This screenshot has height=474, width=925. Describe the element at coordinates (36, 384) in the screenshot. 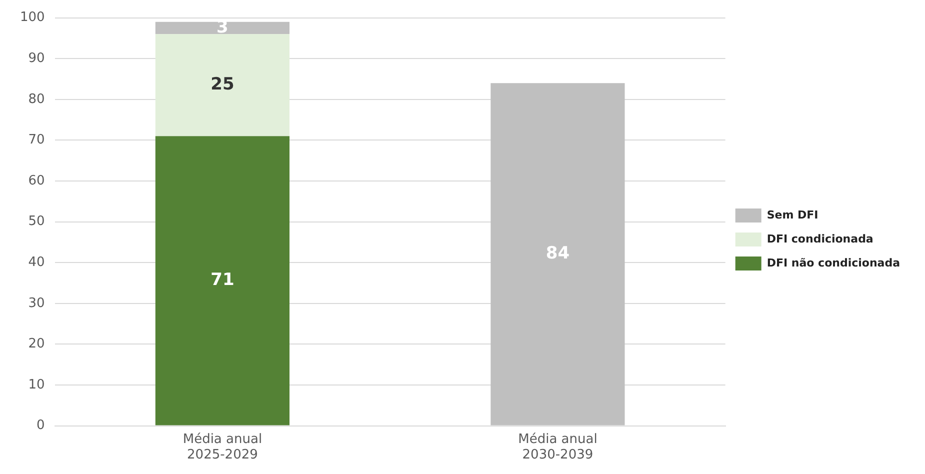

I see `y-tick-label: 10` at that location.